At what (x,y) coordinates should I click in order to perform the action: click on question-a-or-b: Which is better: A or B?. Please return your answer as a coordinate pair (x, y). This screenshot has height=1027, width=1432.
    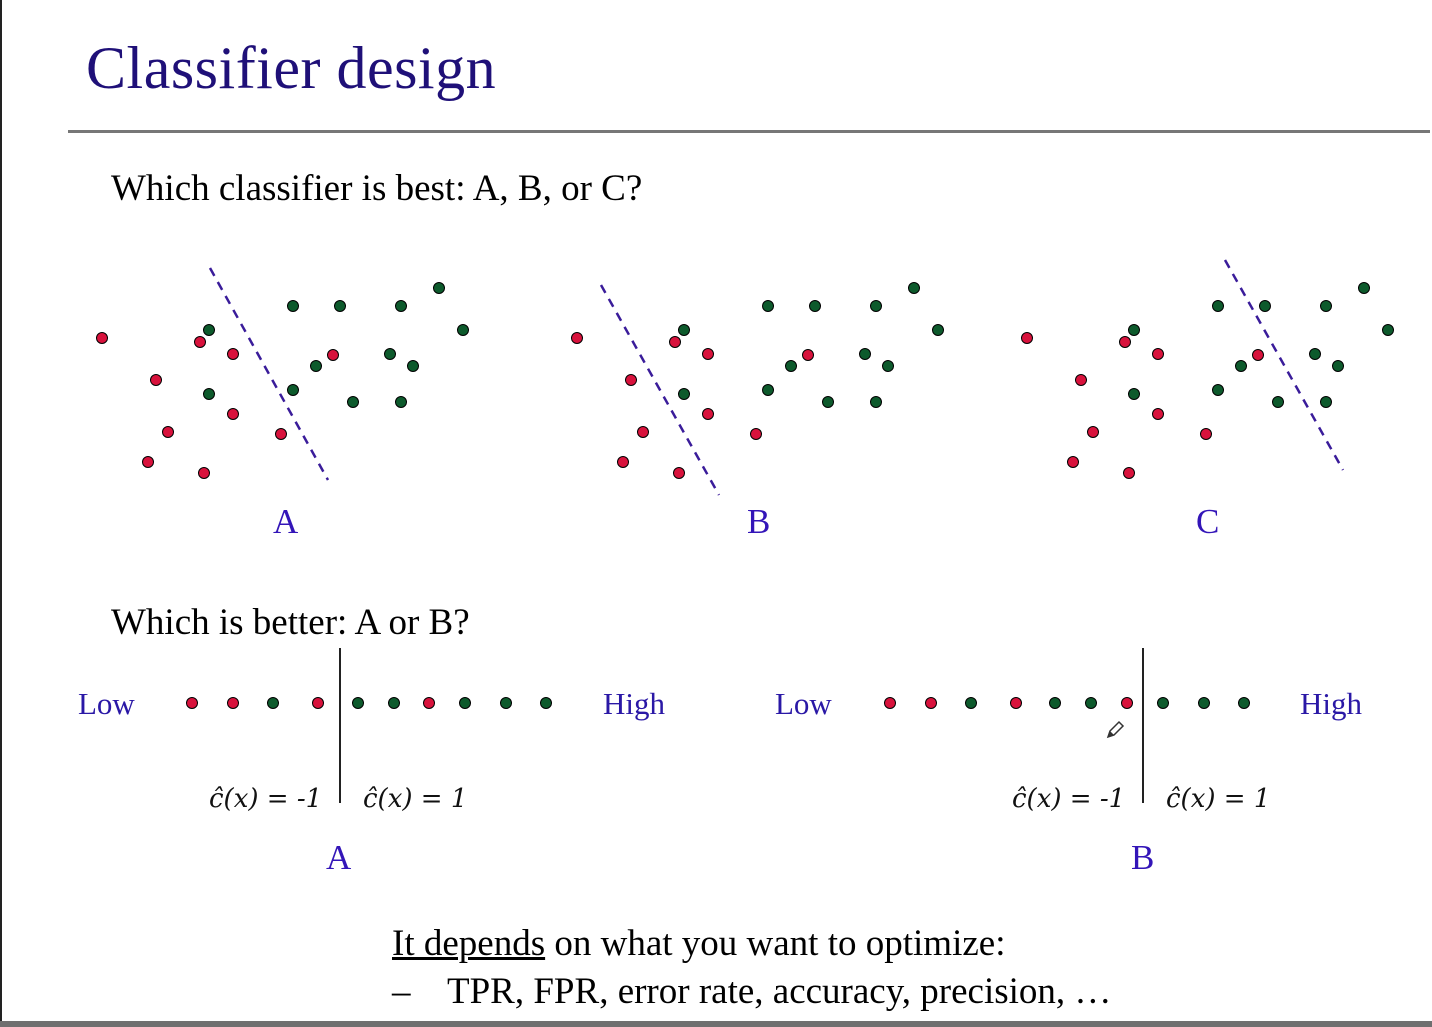
    Looking at the image, I should click on (290, 622).